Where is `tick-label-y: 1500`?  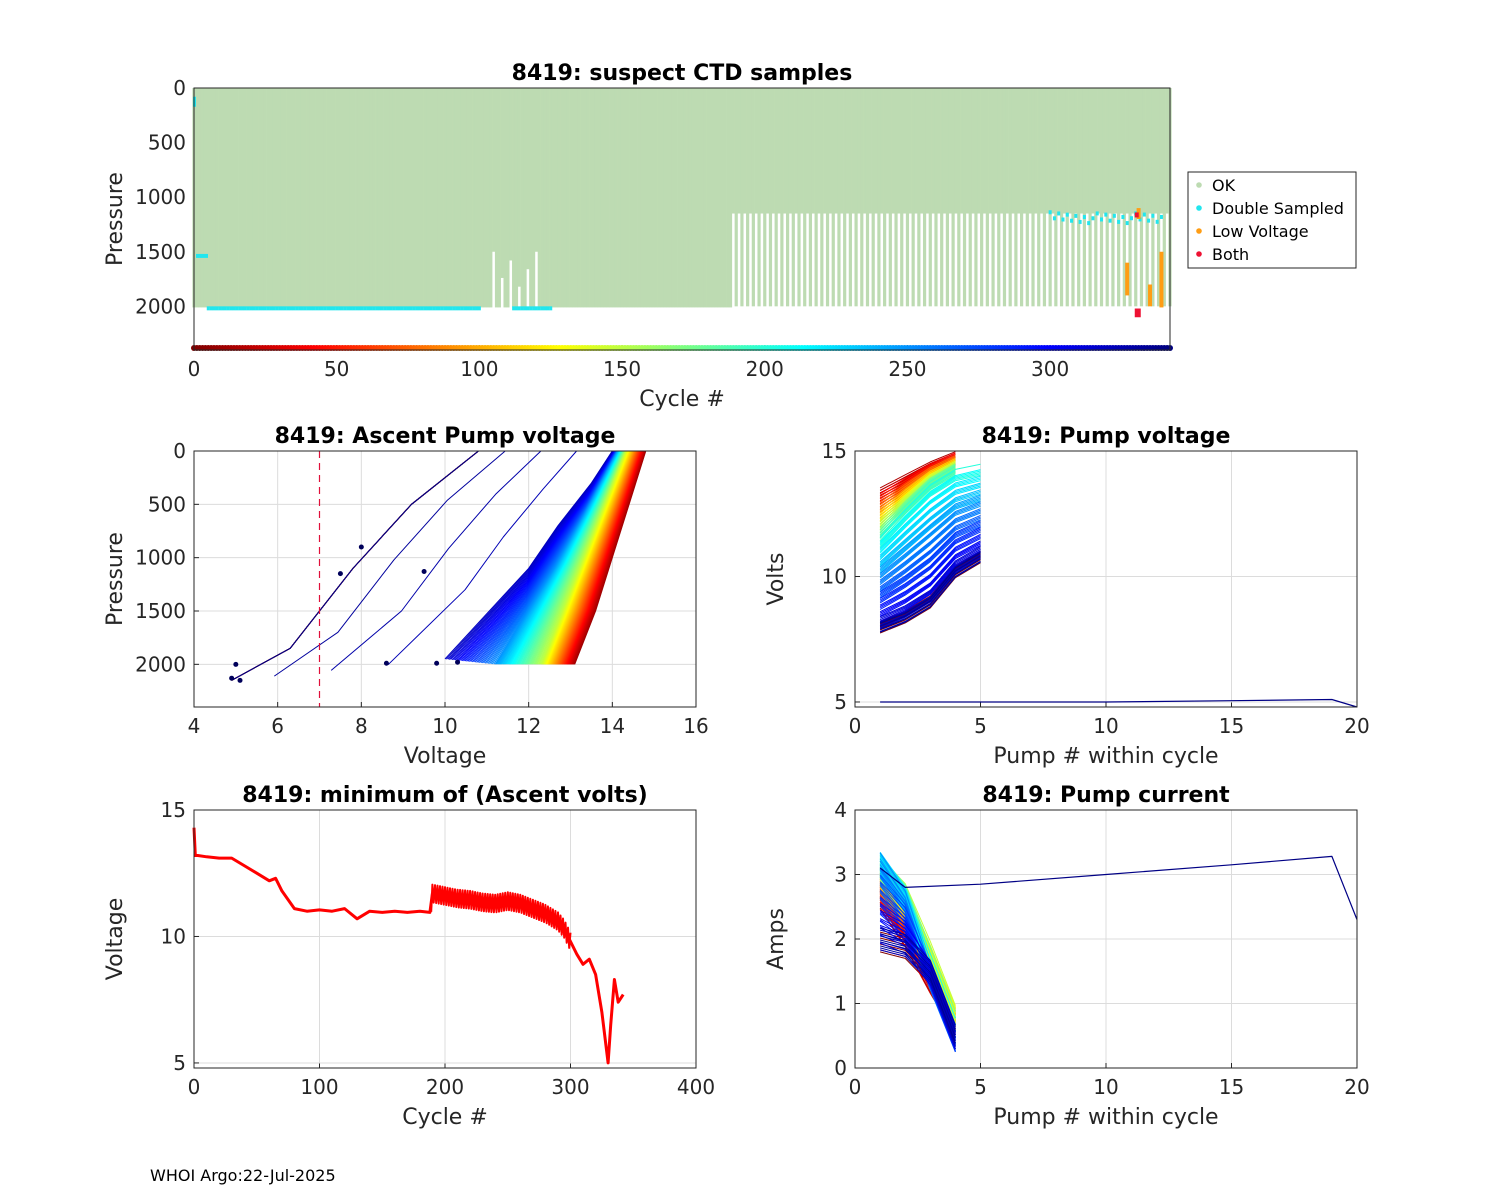 tick-label-y: 1500 is located at coordinates (160, 252).